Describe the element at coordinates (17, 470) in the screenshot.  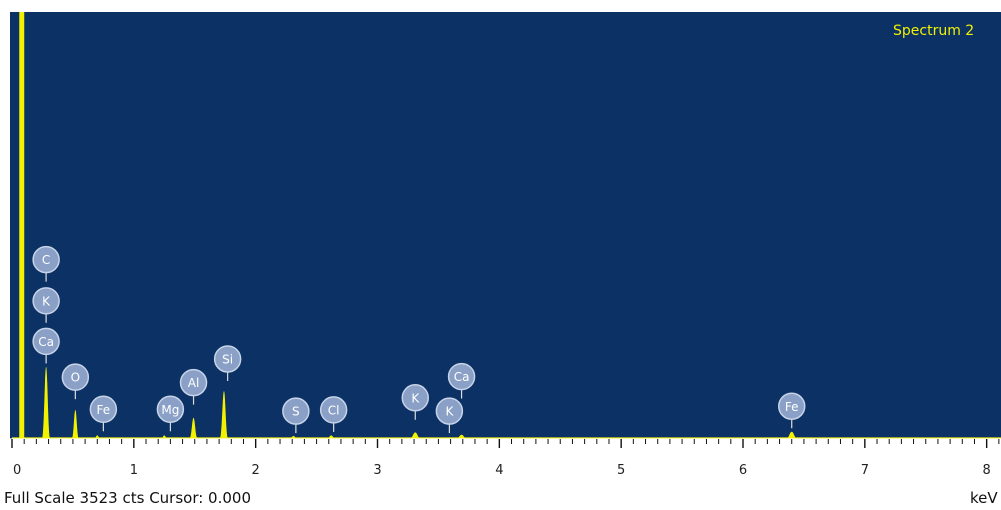
I see `x-tick-label-0: 0` at that location.